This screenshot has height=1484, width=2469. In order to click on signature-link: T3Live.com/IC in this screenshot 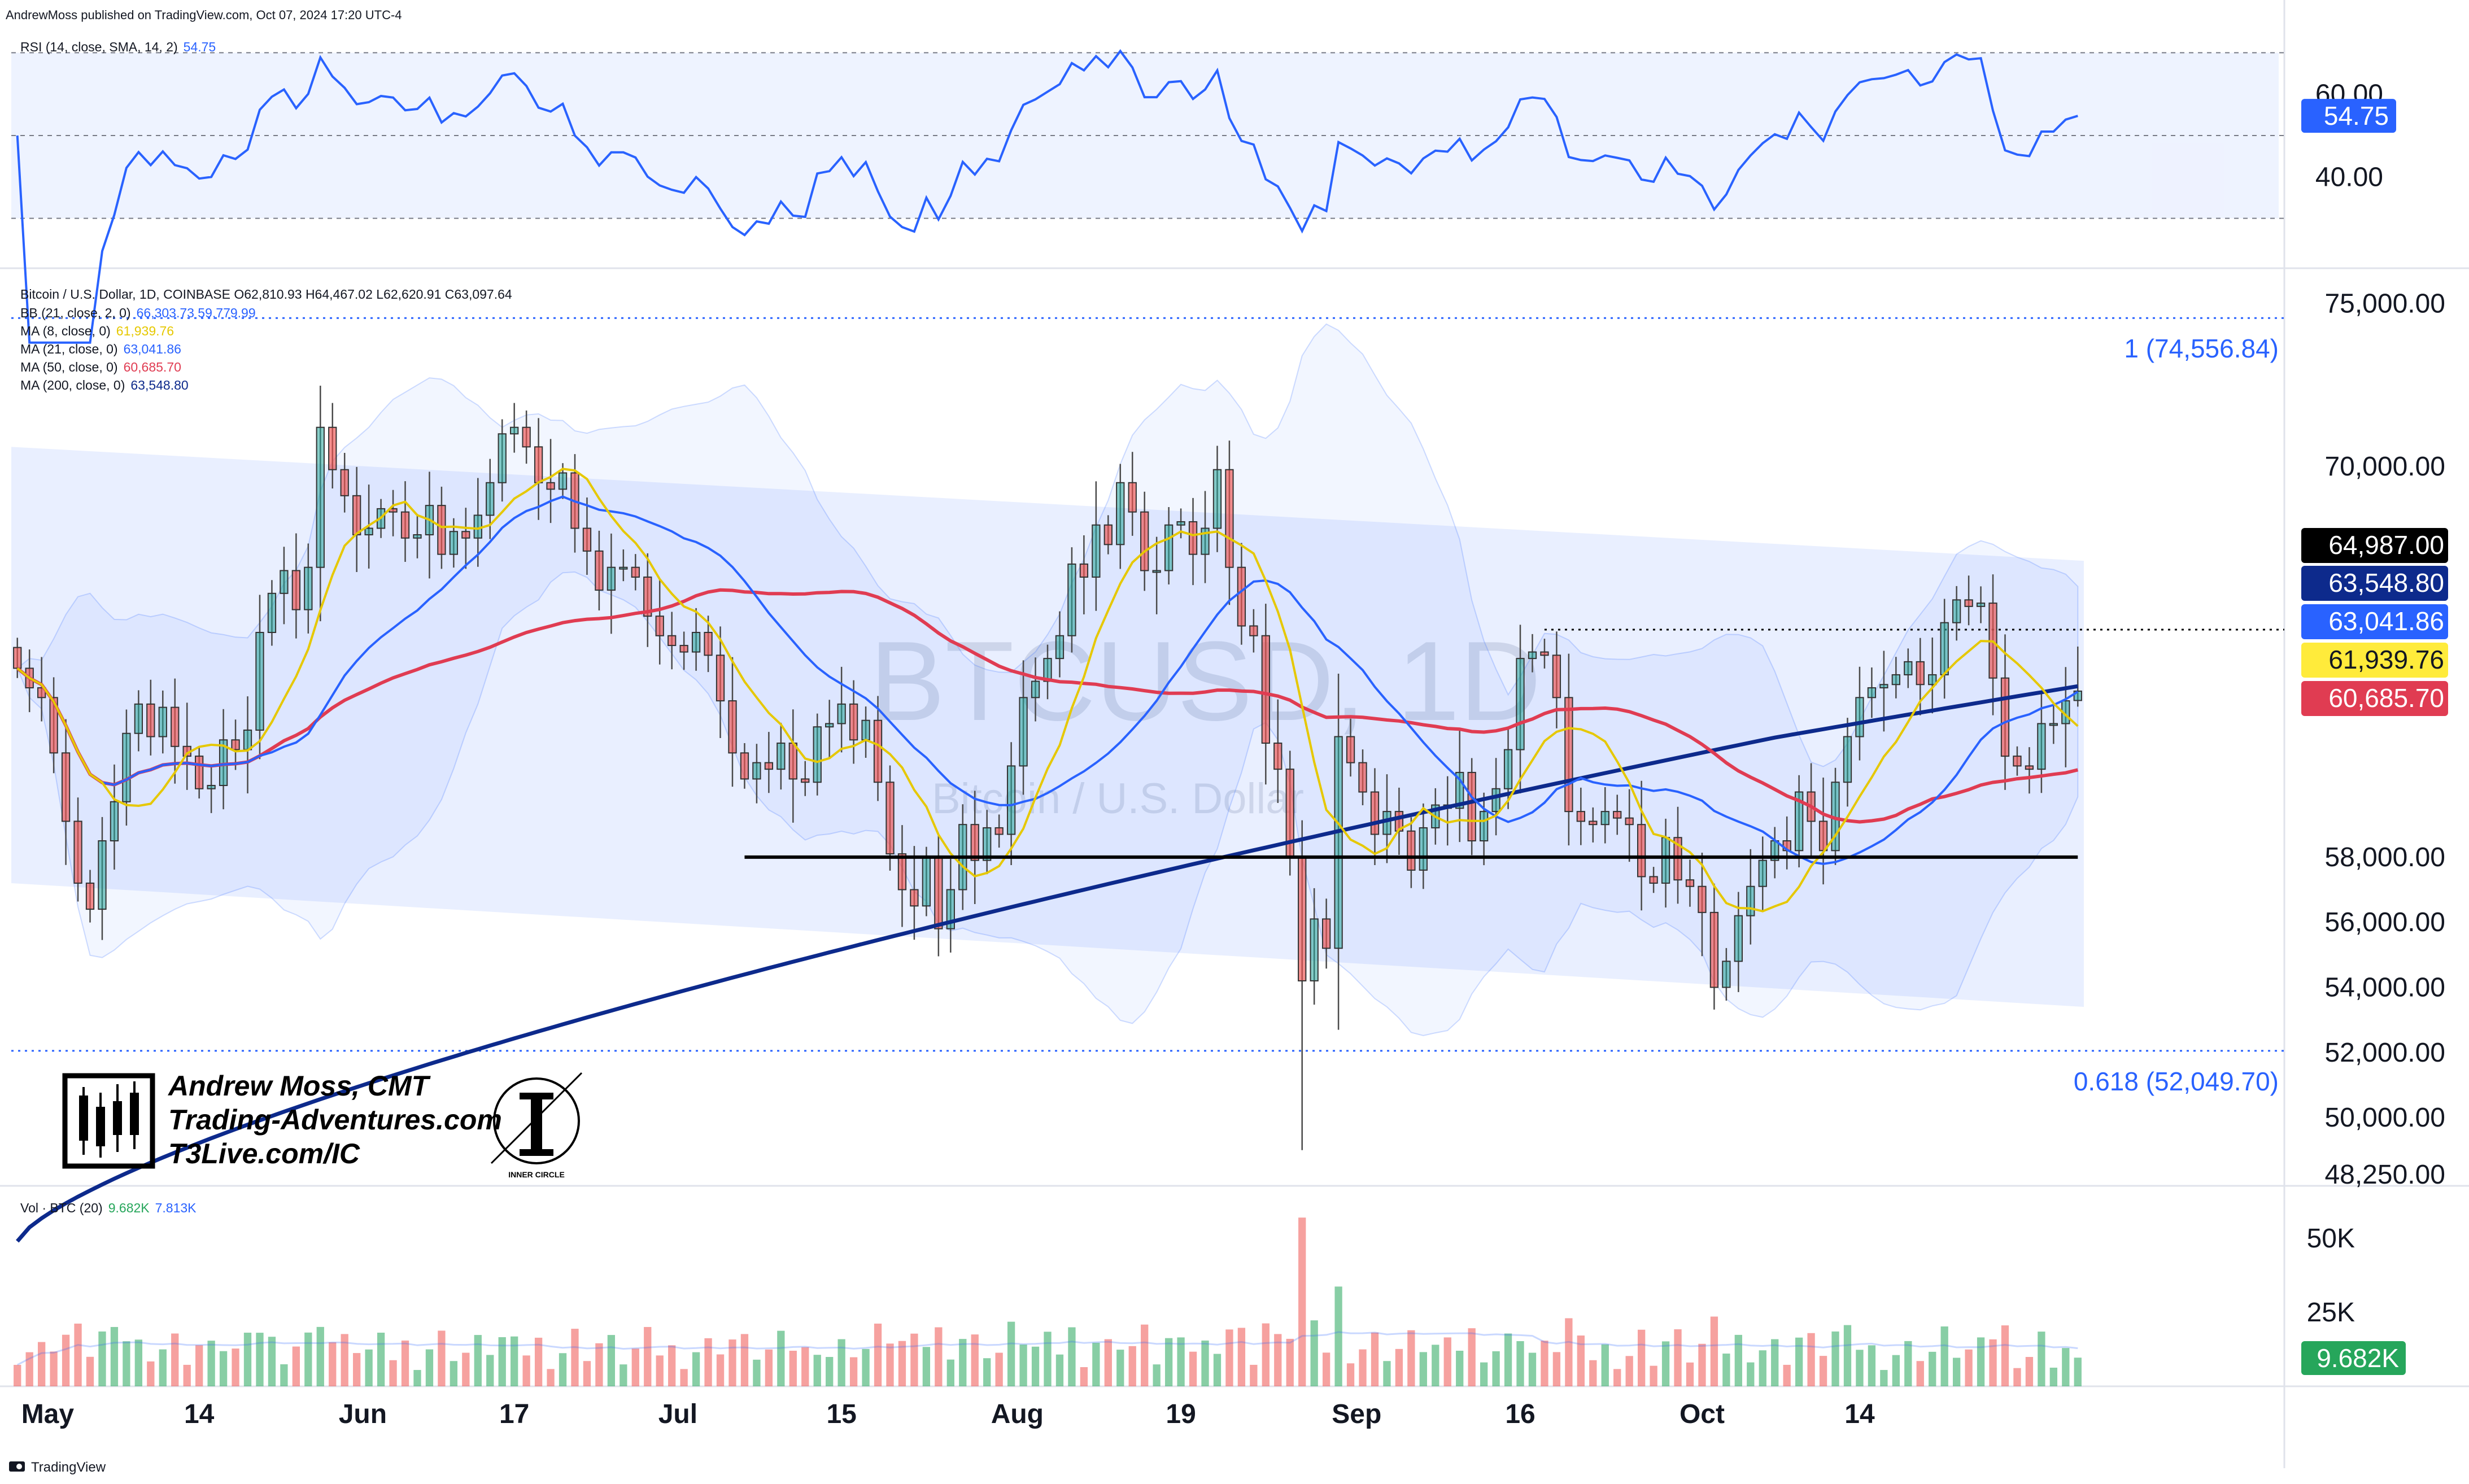, I will do `click(264, 1153)`.